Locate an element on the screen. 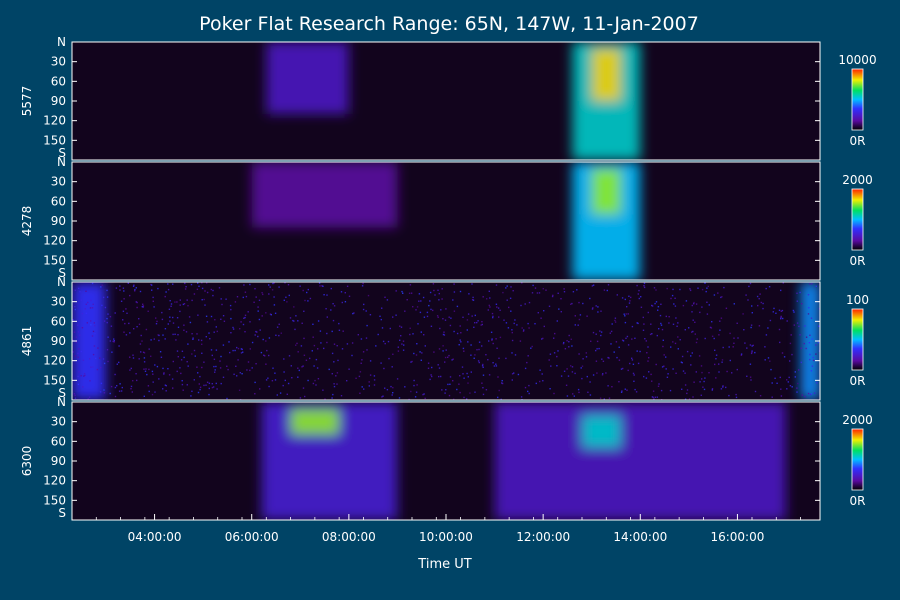 The image size is (900, 600). colorbar-max-label: 10000 is located at coordinates (857, 60).